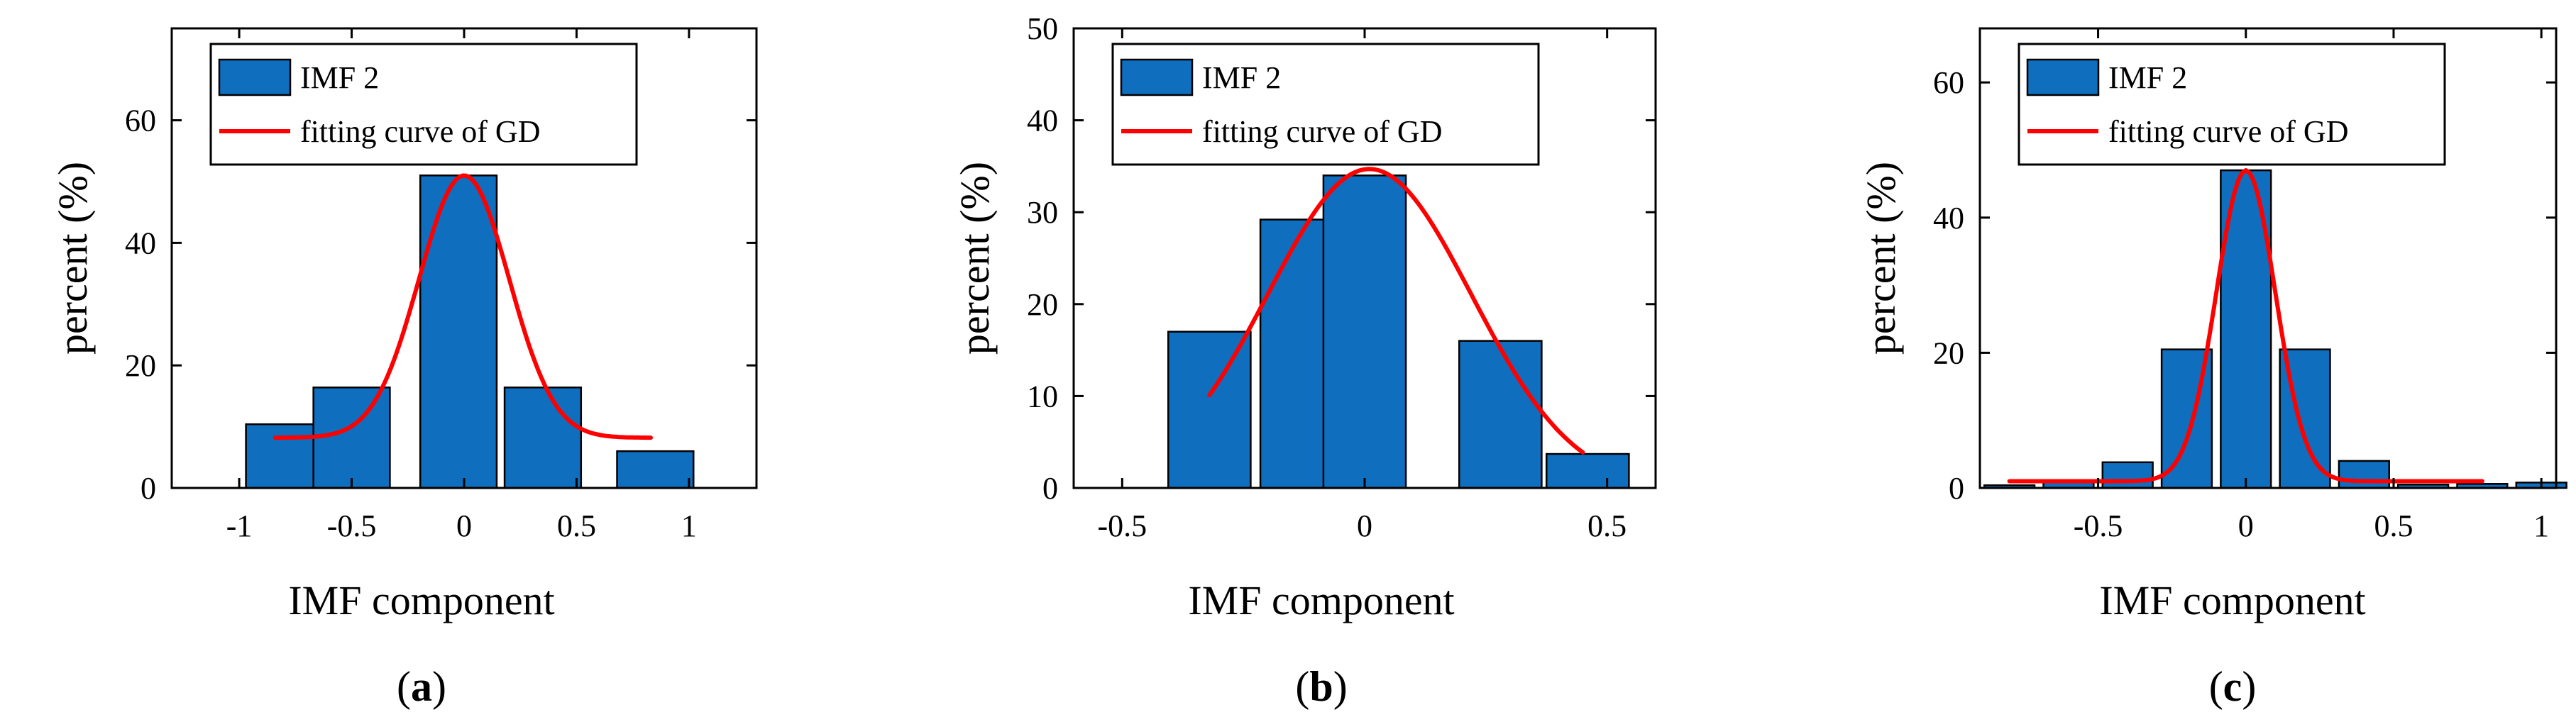  Describe the element at coordinates (1042, 396) in the screenshot. I see `y-tick-label-b-1: 10` at that location.